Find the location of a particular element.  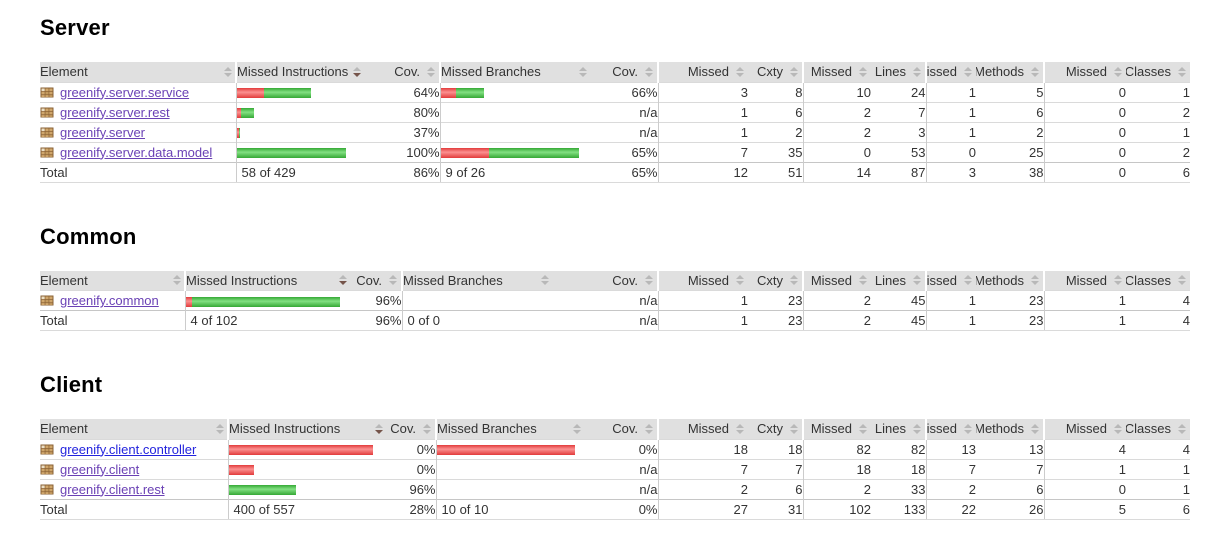

element-link: greenify.server.service is located at coordinates (125, 92).